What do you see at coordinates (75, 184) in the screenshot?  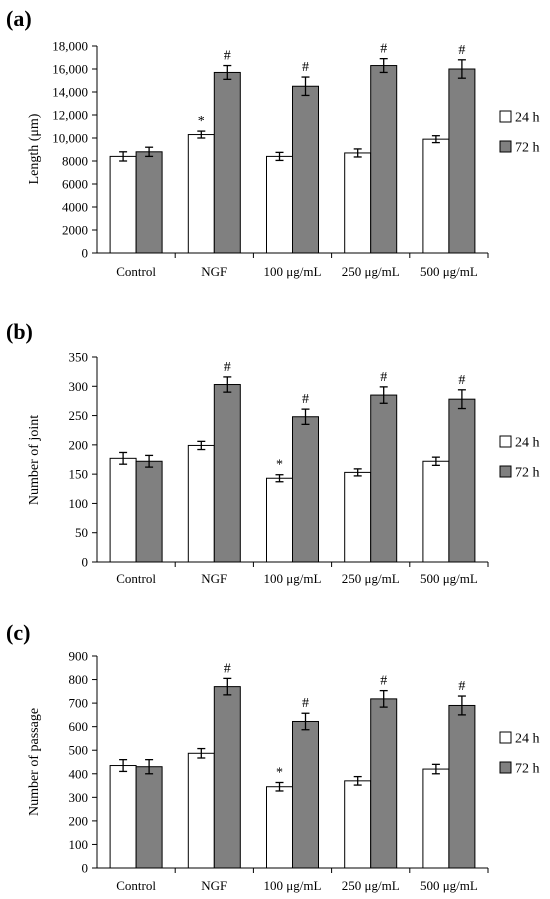 I see `y-tick-label: 6000` at bounding box center [75, 184].